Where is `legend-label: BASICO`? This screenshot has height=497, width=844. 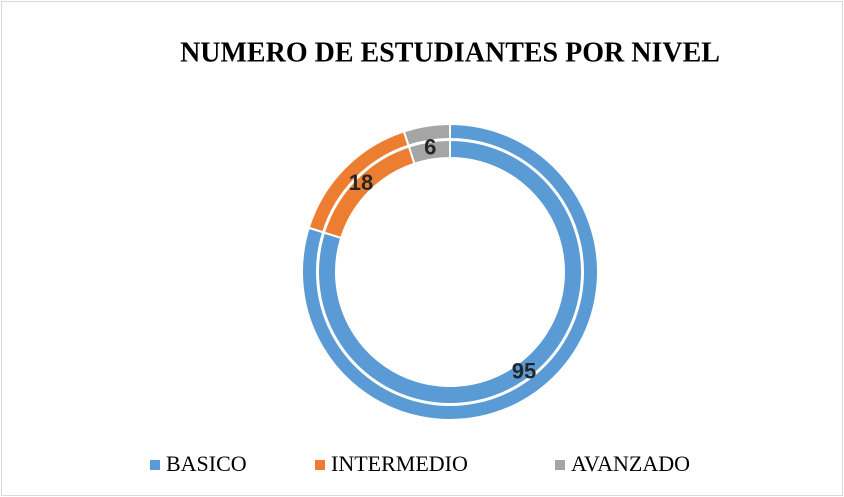
legend-label: BASICO is located at coordinates (206, 463).